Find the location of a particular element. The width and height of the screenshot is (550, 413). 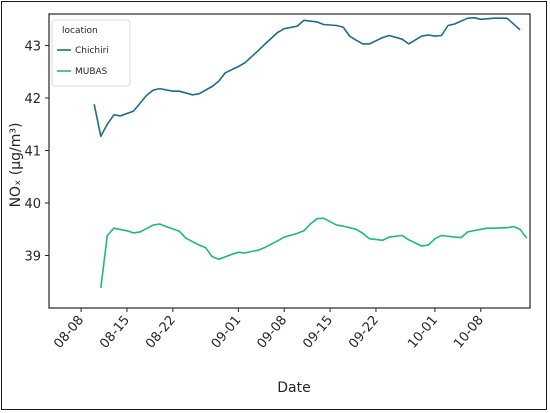

x-axis-title: Date is located at coordinates (293, 388).